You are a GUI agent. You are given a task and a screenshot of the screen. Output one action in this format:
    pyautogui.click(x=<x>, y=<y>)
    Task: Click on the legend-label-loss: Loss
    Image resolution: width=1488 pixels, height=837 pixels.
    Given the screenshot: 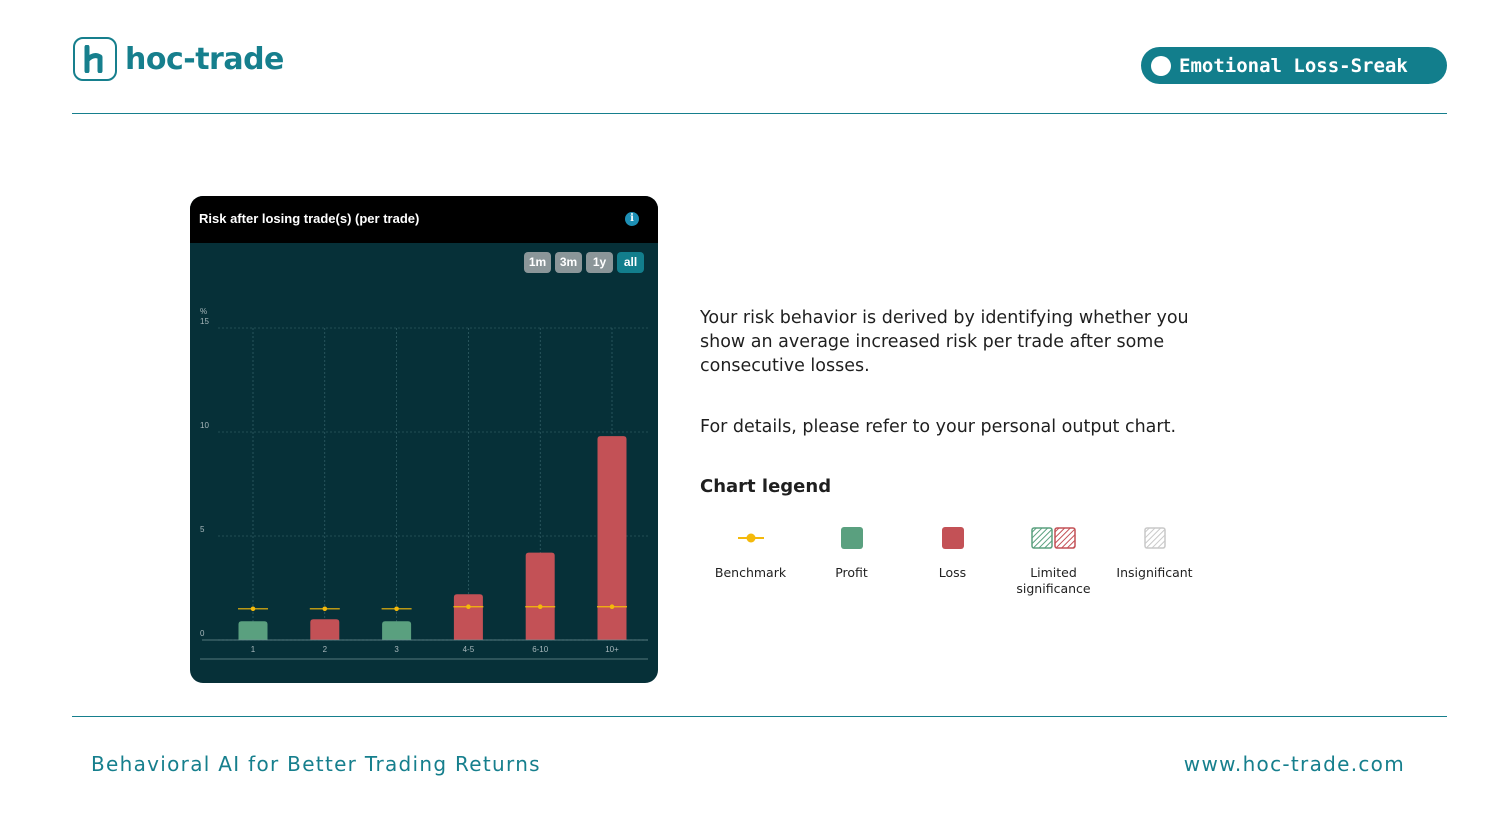 What is the action you would take?
    pyautogui.click(x=952, y=572)
    